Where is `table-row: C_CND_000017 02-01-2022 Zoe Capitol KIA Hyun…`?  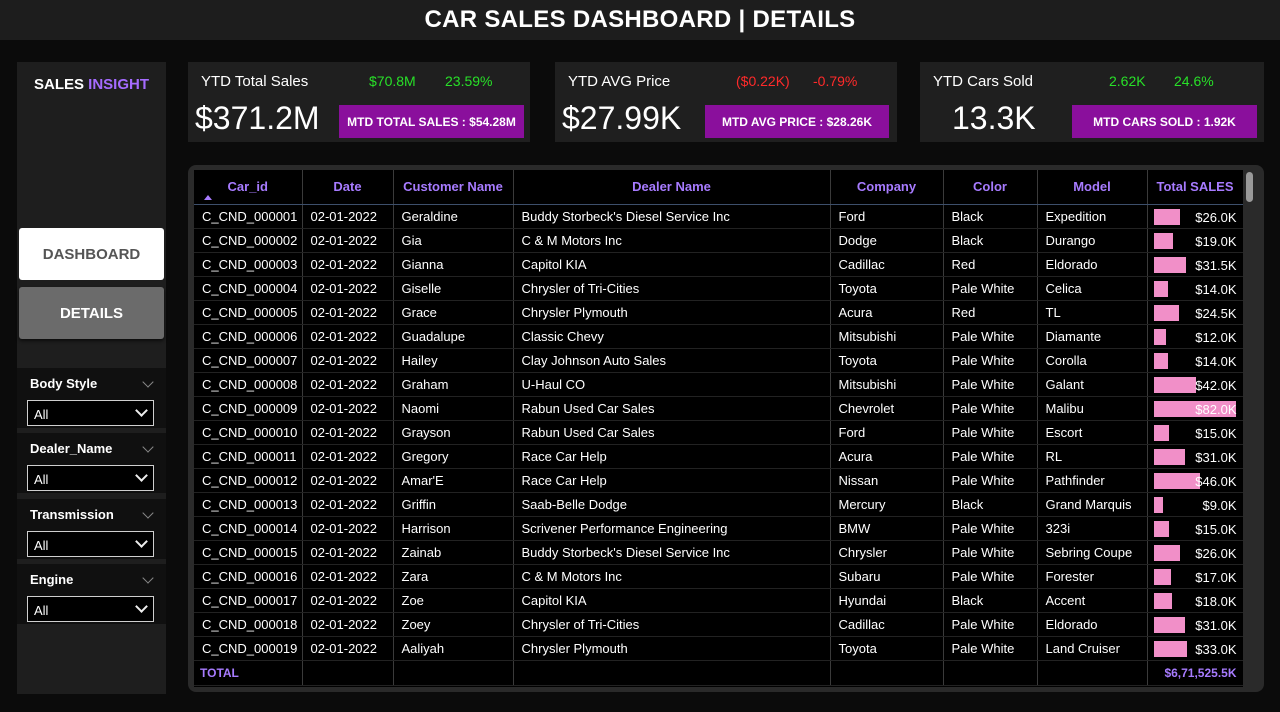 table-row: C_CND_000017 02-01-2022 Zoe Capitol KIA Hyun… is located at coordinates (718, 600).